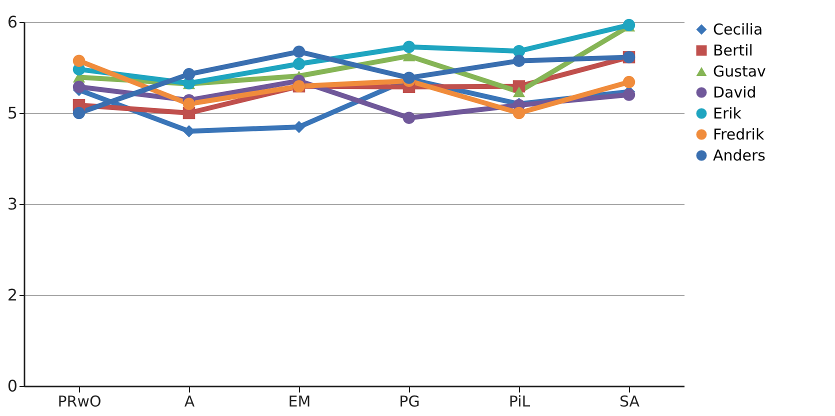  Describe the element at coordinates (739, 155) in the screenshot. I see `legend-label: Anders` at that location.